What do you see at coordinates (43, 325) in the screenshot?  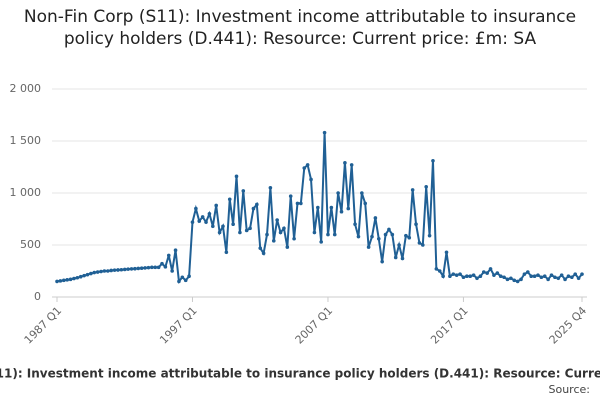 I see `x-tick-label: 1987 Q1` at bounding box center [43, 325].